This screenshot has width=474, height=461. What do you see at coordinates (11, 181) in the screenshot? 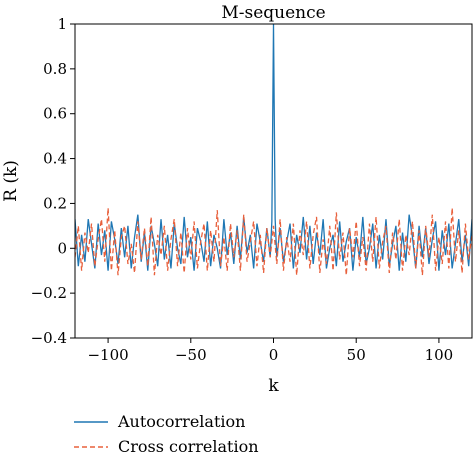
I see `y-axis-title: R (k)` at bounding box center [11, 181].